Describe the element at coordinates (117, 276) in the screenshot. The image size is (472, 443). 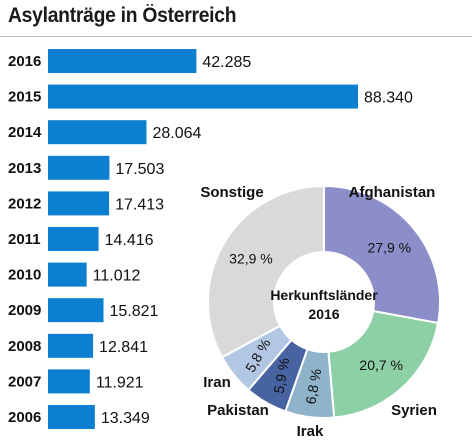
I see `value-label-2010: 11.012` at that location.